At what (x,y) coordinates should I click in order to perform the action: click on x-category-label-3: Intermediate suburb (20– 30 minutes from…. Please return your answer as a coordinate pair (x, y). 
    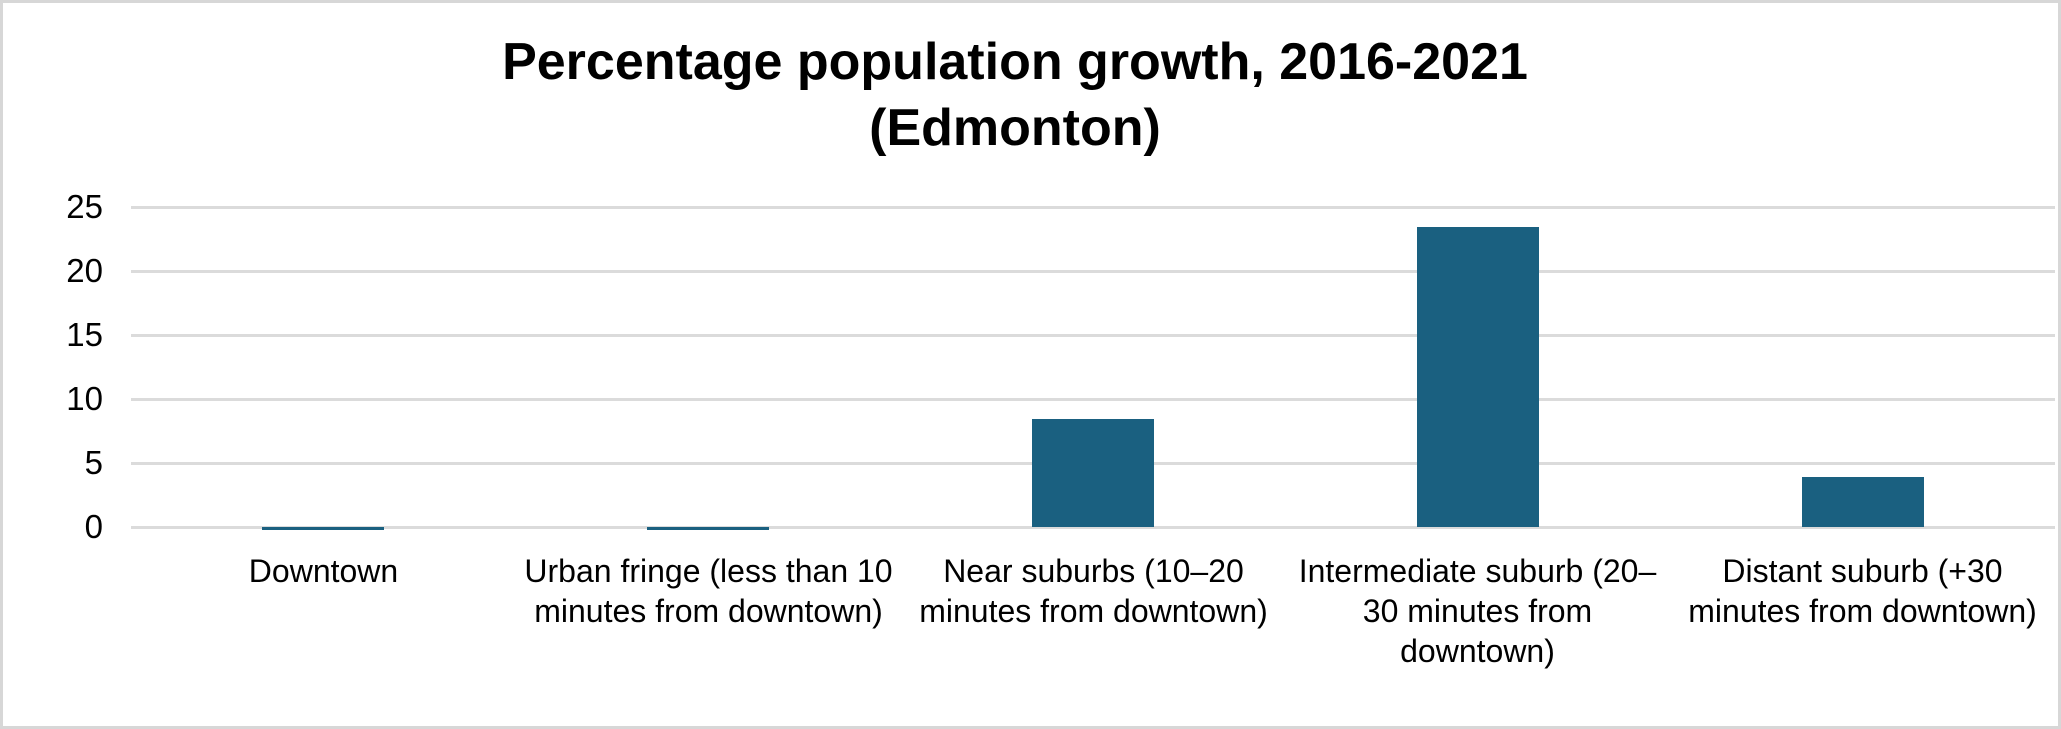
    Looking at the image, I should click on (1477, 611).